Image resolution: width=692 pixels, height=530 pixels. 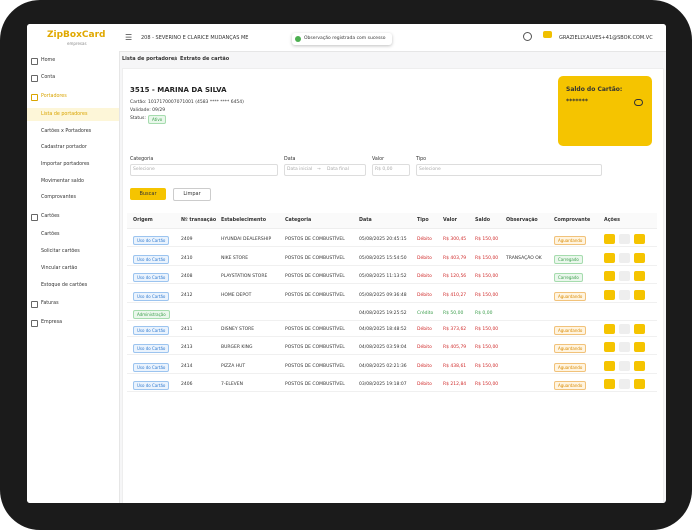 What do you see at coordinates (319, 169) in the screenshot?
I see `placeholder: →` at bounding box center [319, 169].